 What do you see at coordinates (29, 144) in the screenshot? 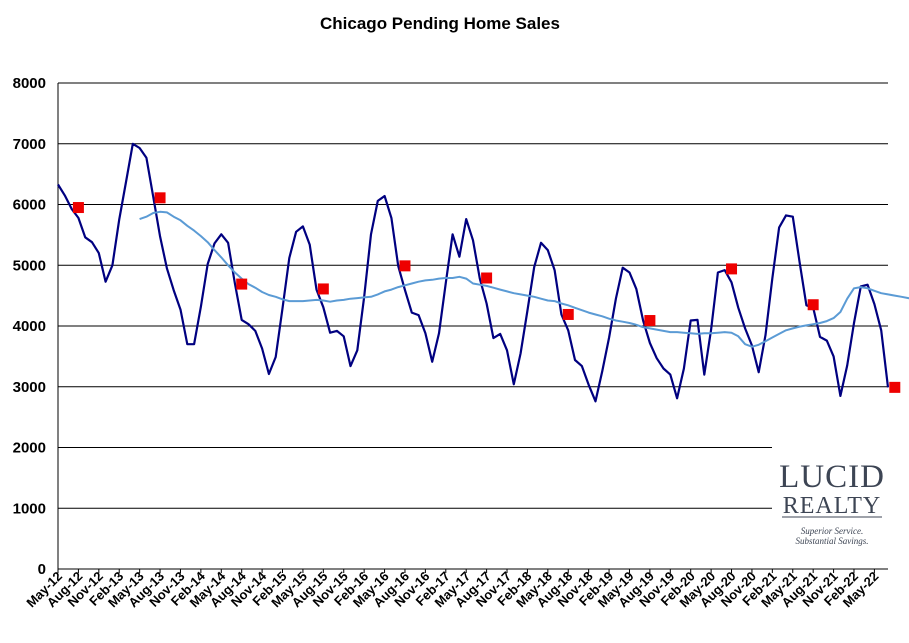
I see `y-tick-label: 7000` at bounding box center [29, 144].